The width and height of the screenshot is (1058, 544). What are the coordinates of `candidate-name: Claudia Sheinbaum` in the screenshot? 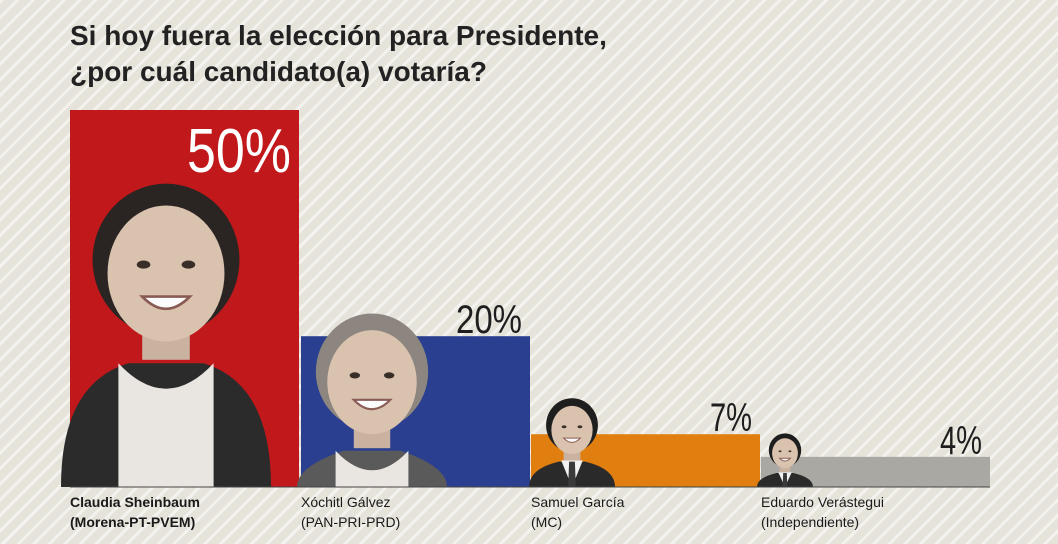 It's located at (135, 502).